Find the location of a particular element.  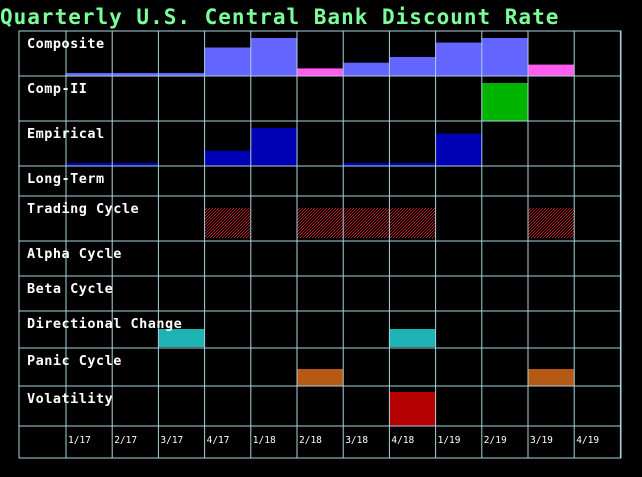

row-label-volatility: Volatility is located at coordinates (70, 399).